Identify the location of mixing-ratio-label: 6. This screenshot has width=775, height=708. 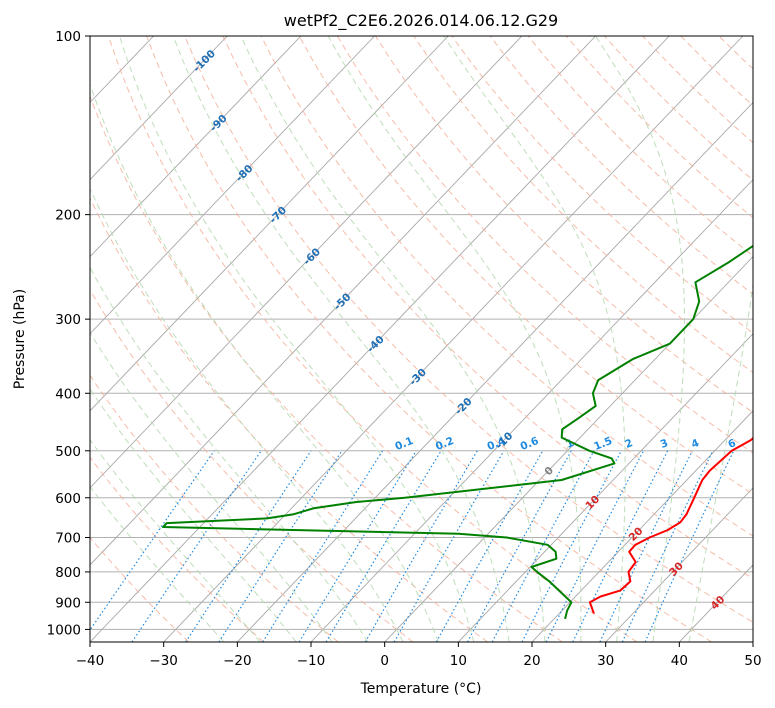
(731, 444).